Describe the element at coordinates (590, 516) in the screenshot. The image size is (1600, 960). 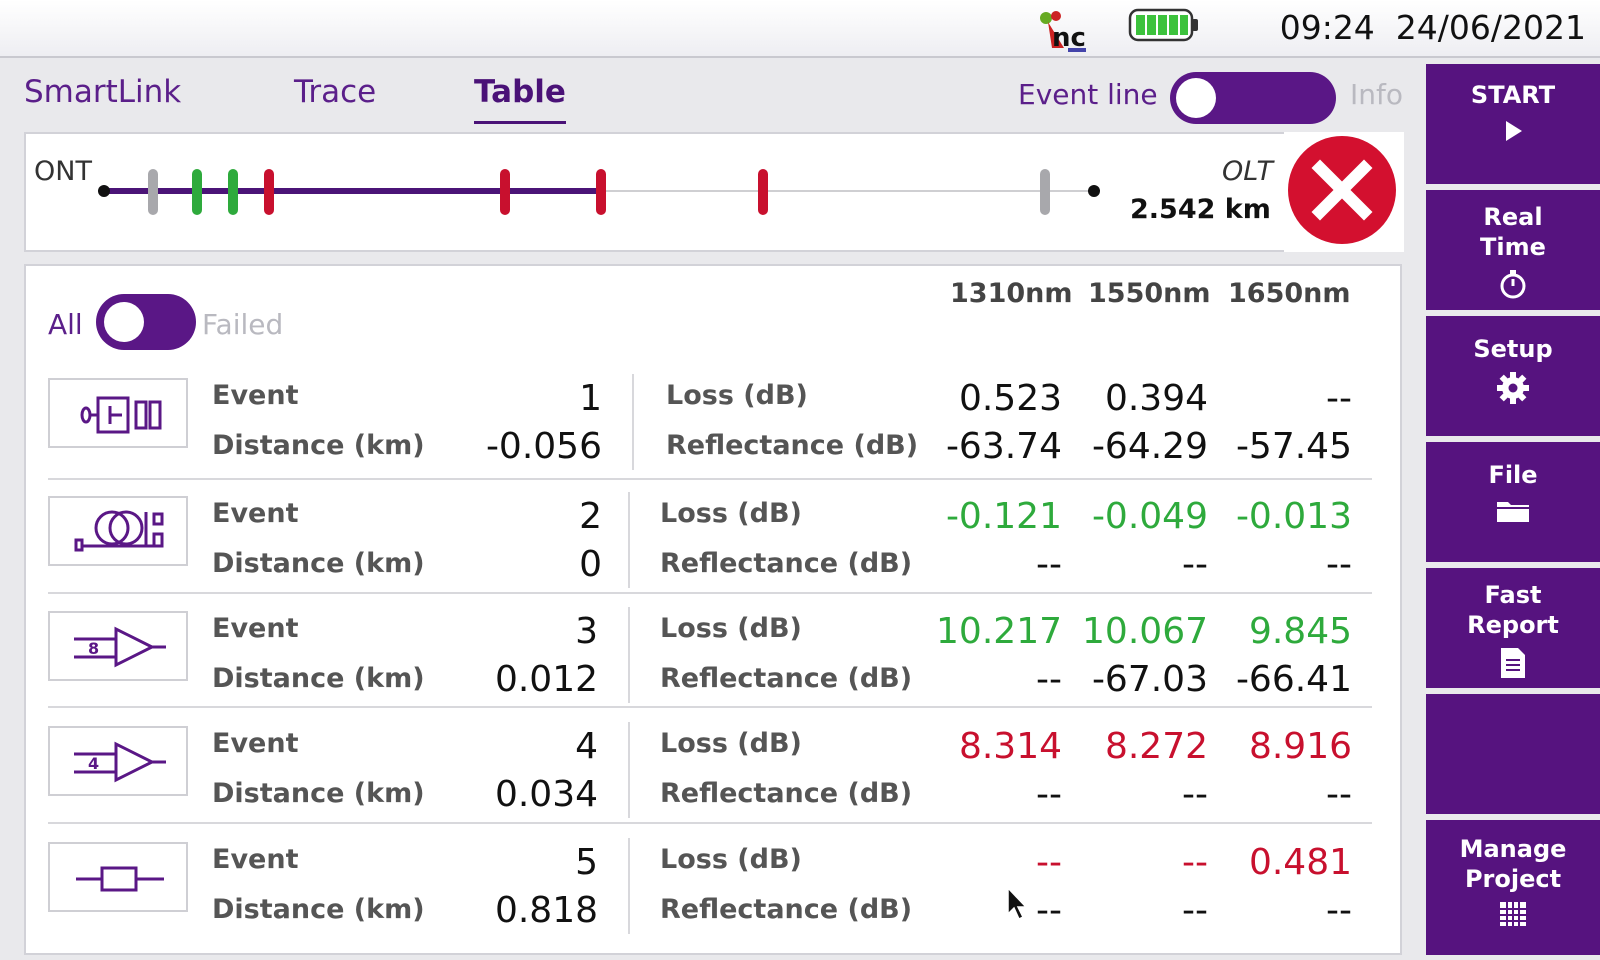
I see `event-number: 2` at that location.